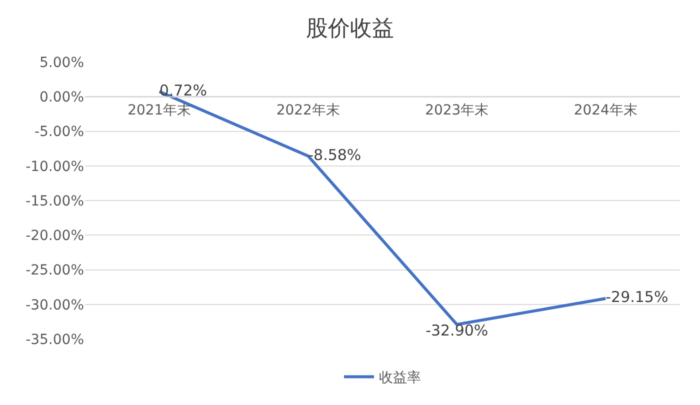 This screenshot has width=700, height=405. What do you see at coordinates (335, 155) in the screenshot?
I see `data-label: -8.58%` at bounding box center [335, 155].